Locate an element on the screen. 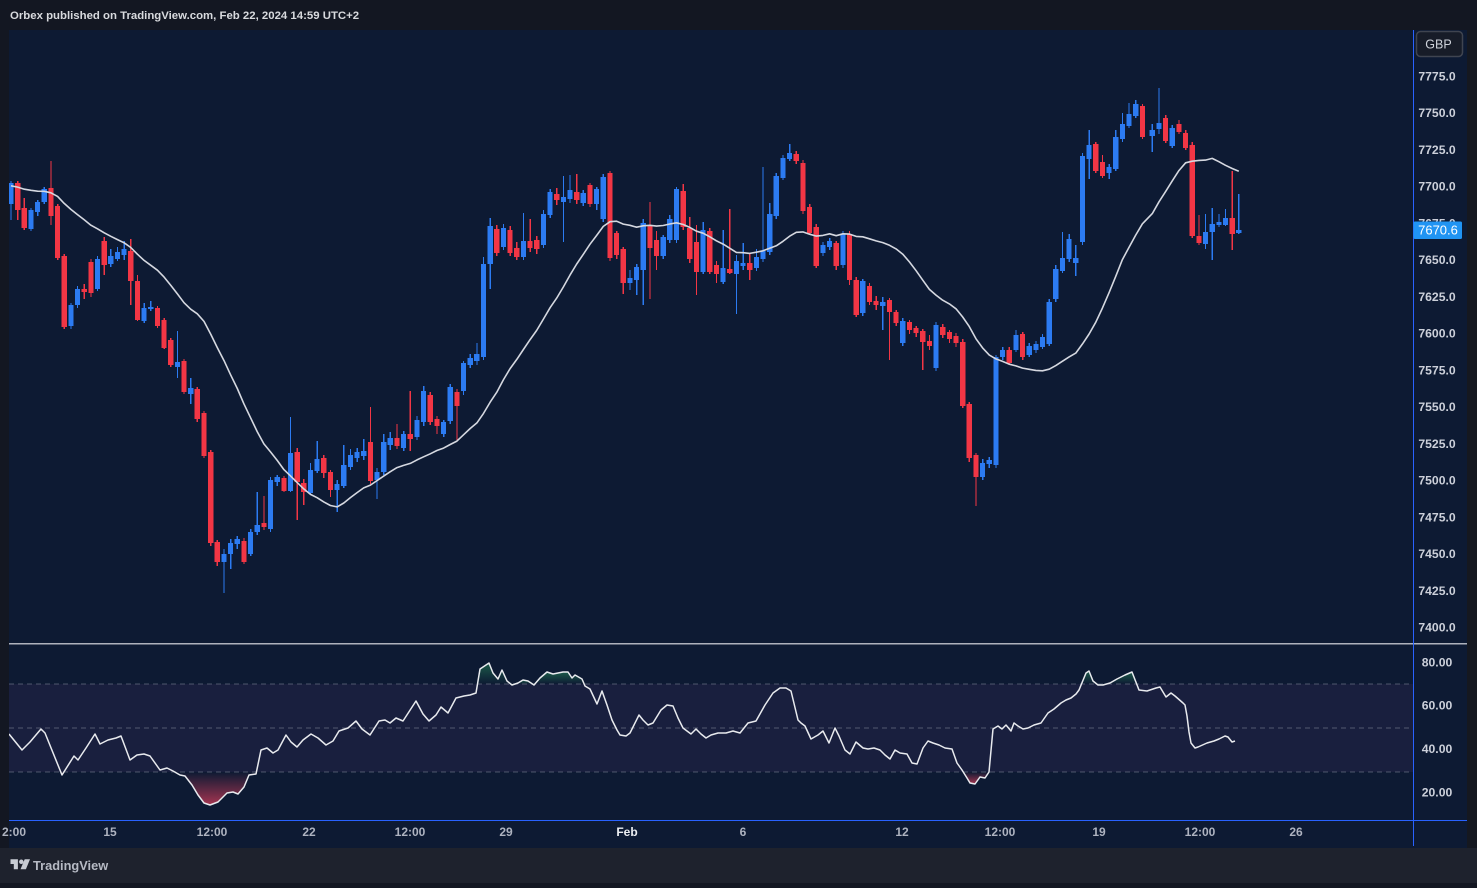 The image size is (1477, 888). svg-text: 7750.0 is located at coordinates (1436, 113).